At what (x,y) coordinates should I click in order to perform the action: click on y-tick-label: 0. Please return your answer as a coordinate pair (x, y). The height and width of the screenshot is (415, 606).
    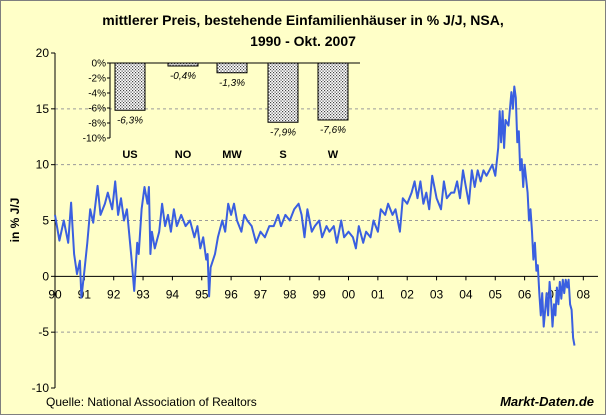
    Looking at the image, I should click on (45, 276).